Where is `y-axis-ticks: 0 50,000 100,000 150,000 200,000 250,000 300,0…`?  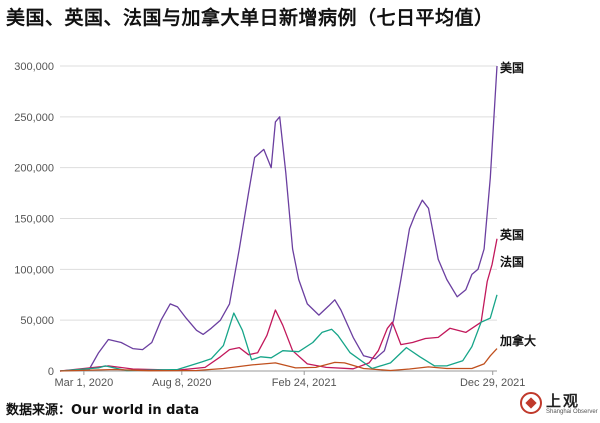 y-axis-ticks: 0 50,000 100,000 150,000 200,000 250,000 300,0… is located at coordinates (34, 219).